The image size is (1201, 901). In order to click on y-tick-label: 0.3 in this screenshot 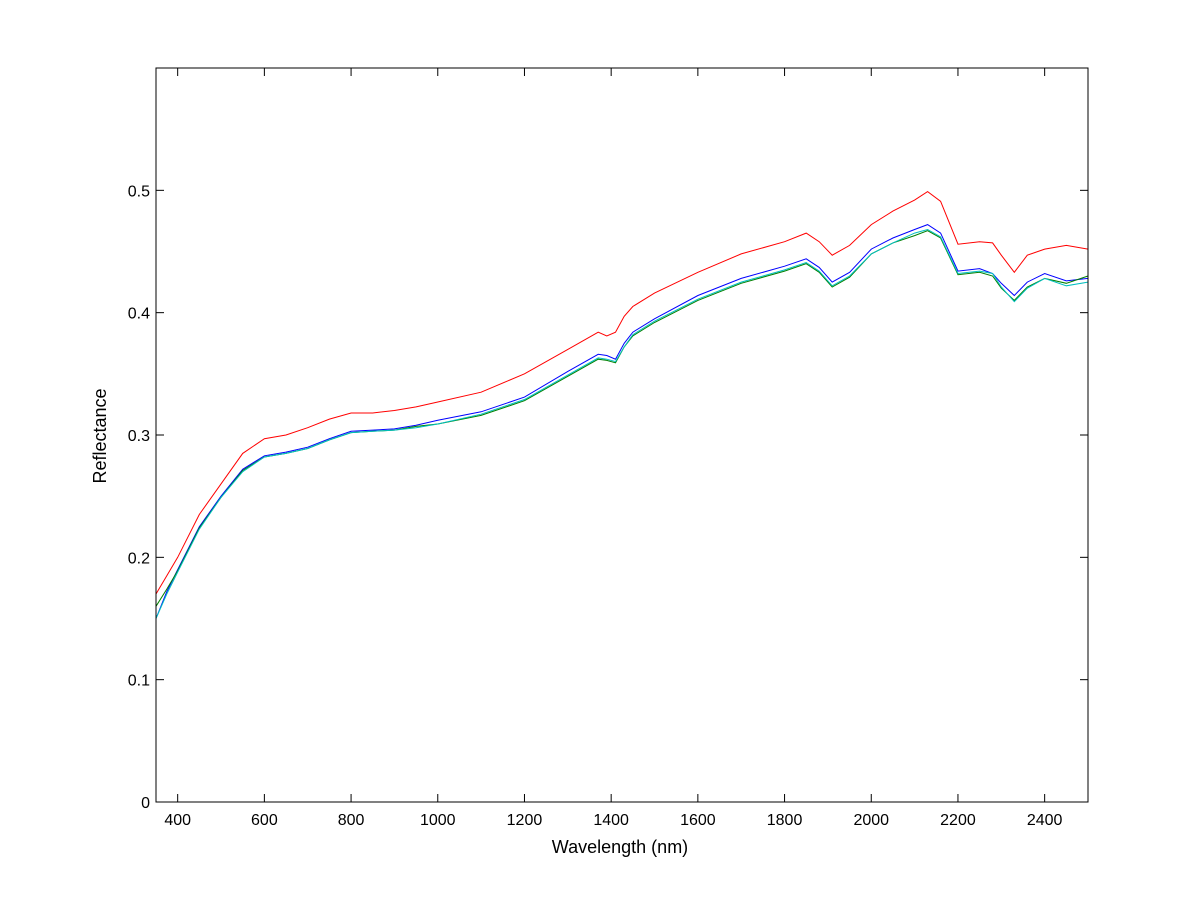, I will do `click(139, 436)`.